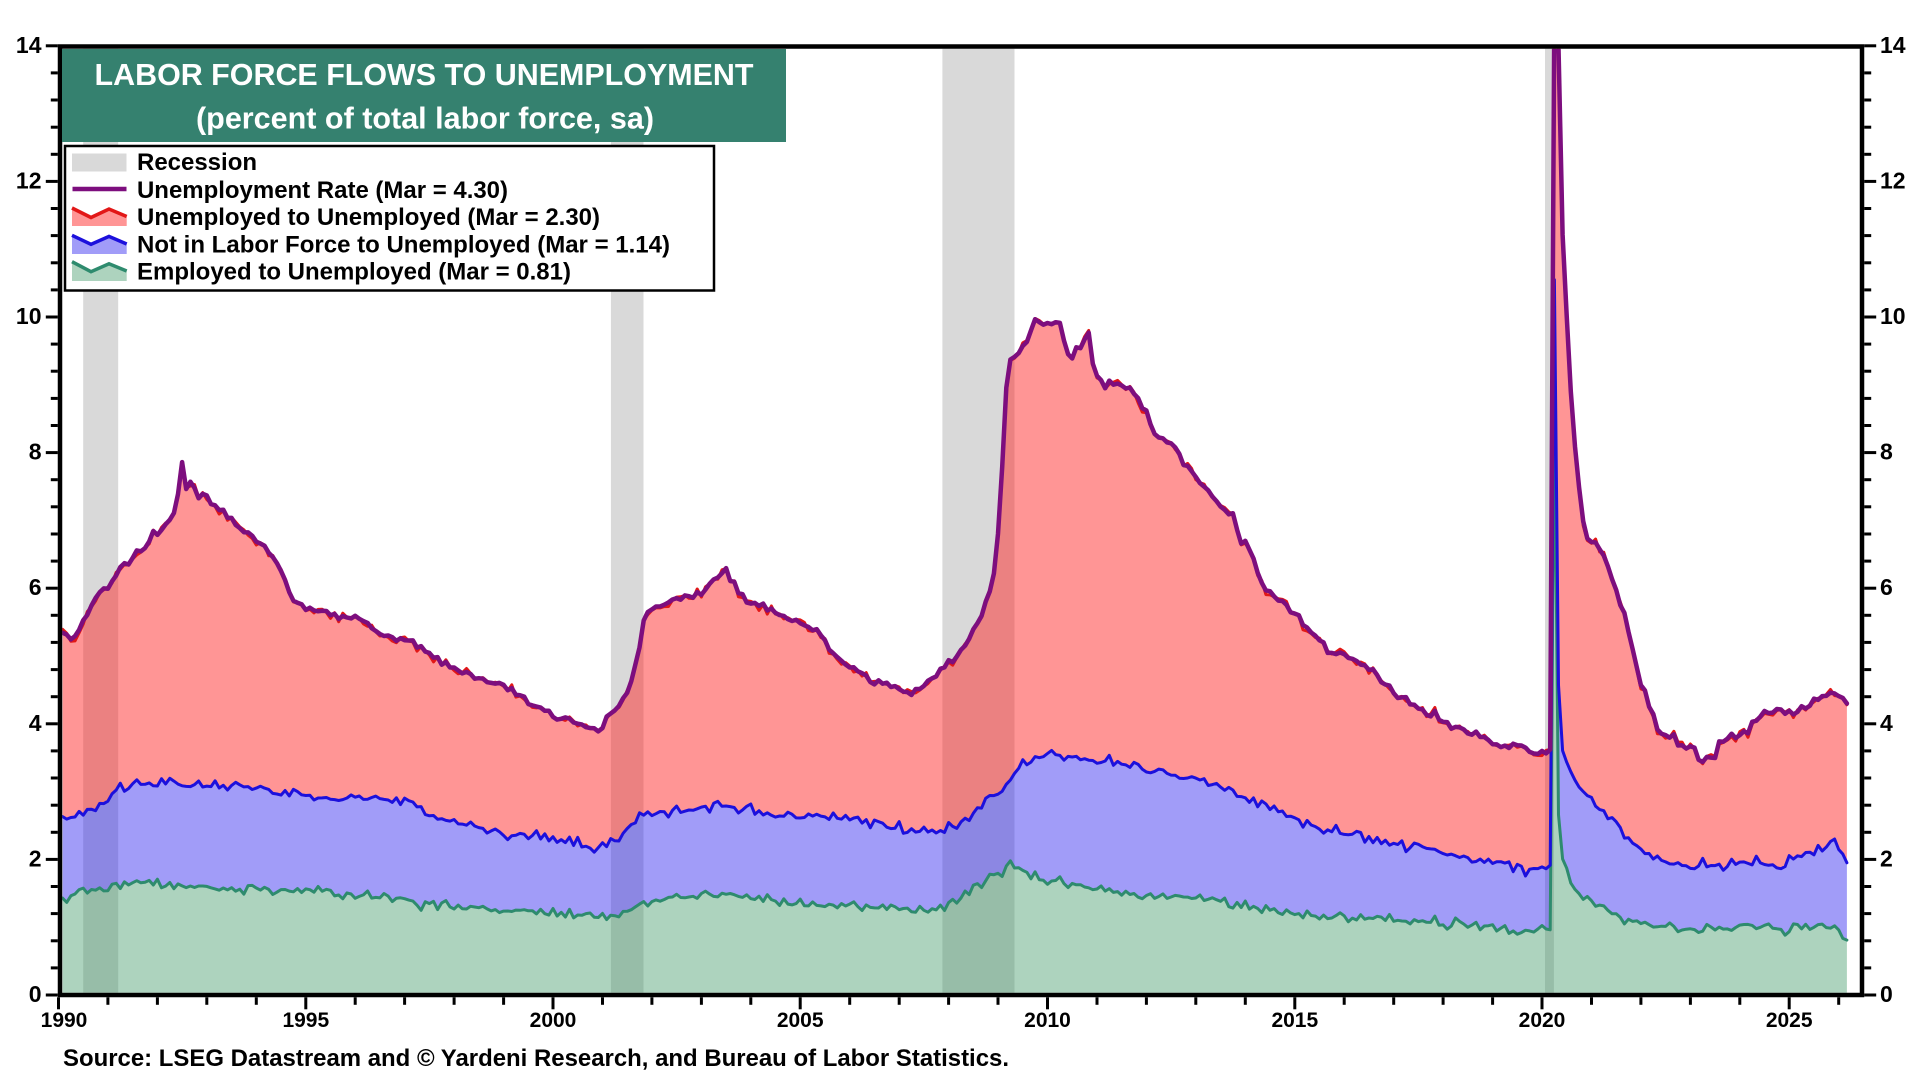 The image size is (1920, 1080). Describe the element at coordinates (64, 1020) in the screenshot. I see `svg-text: 1990` at that location.